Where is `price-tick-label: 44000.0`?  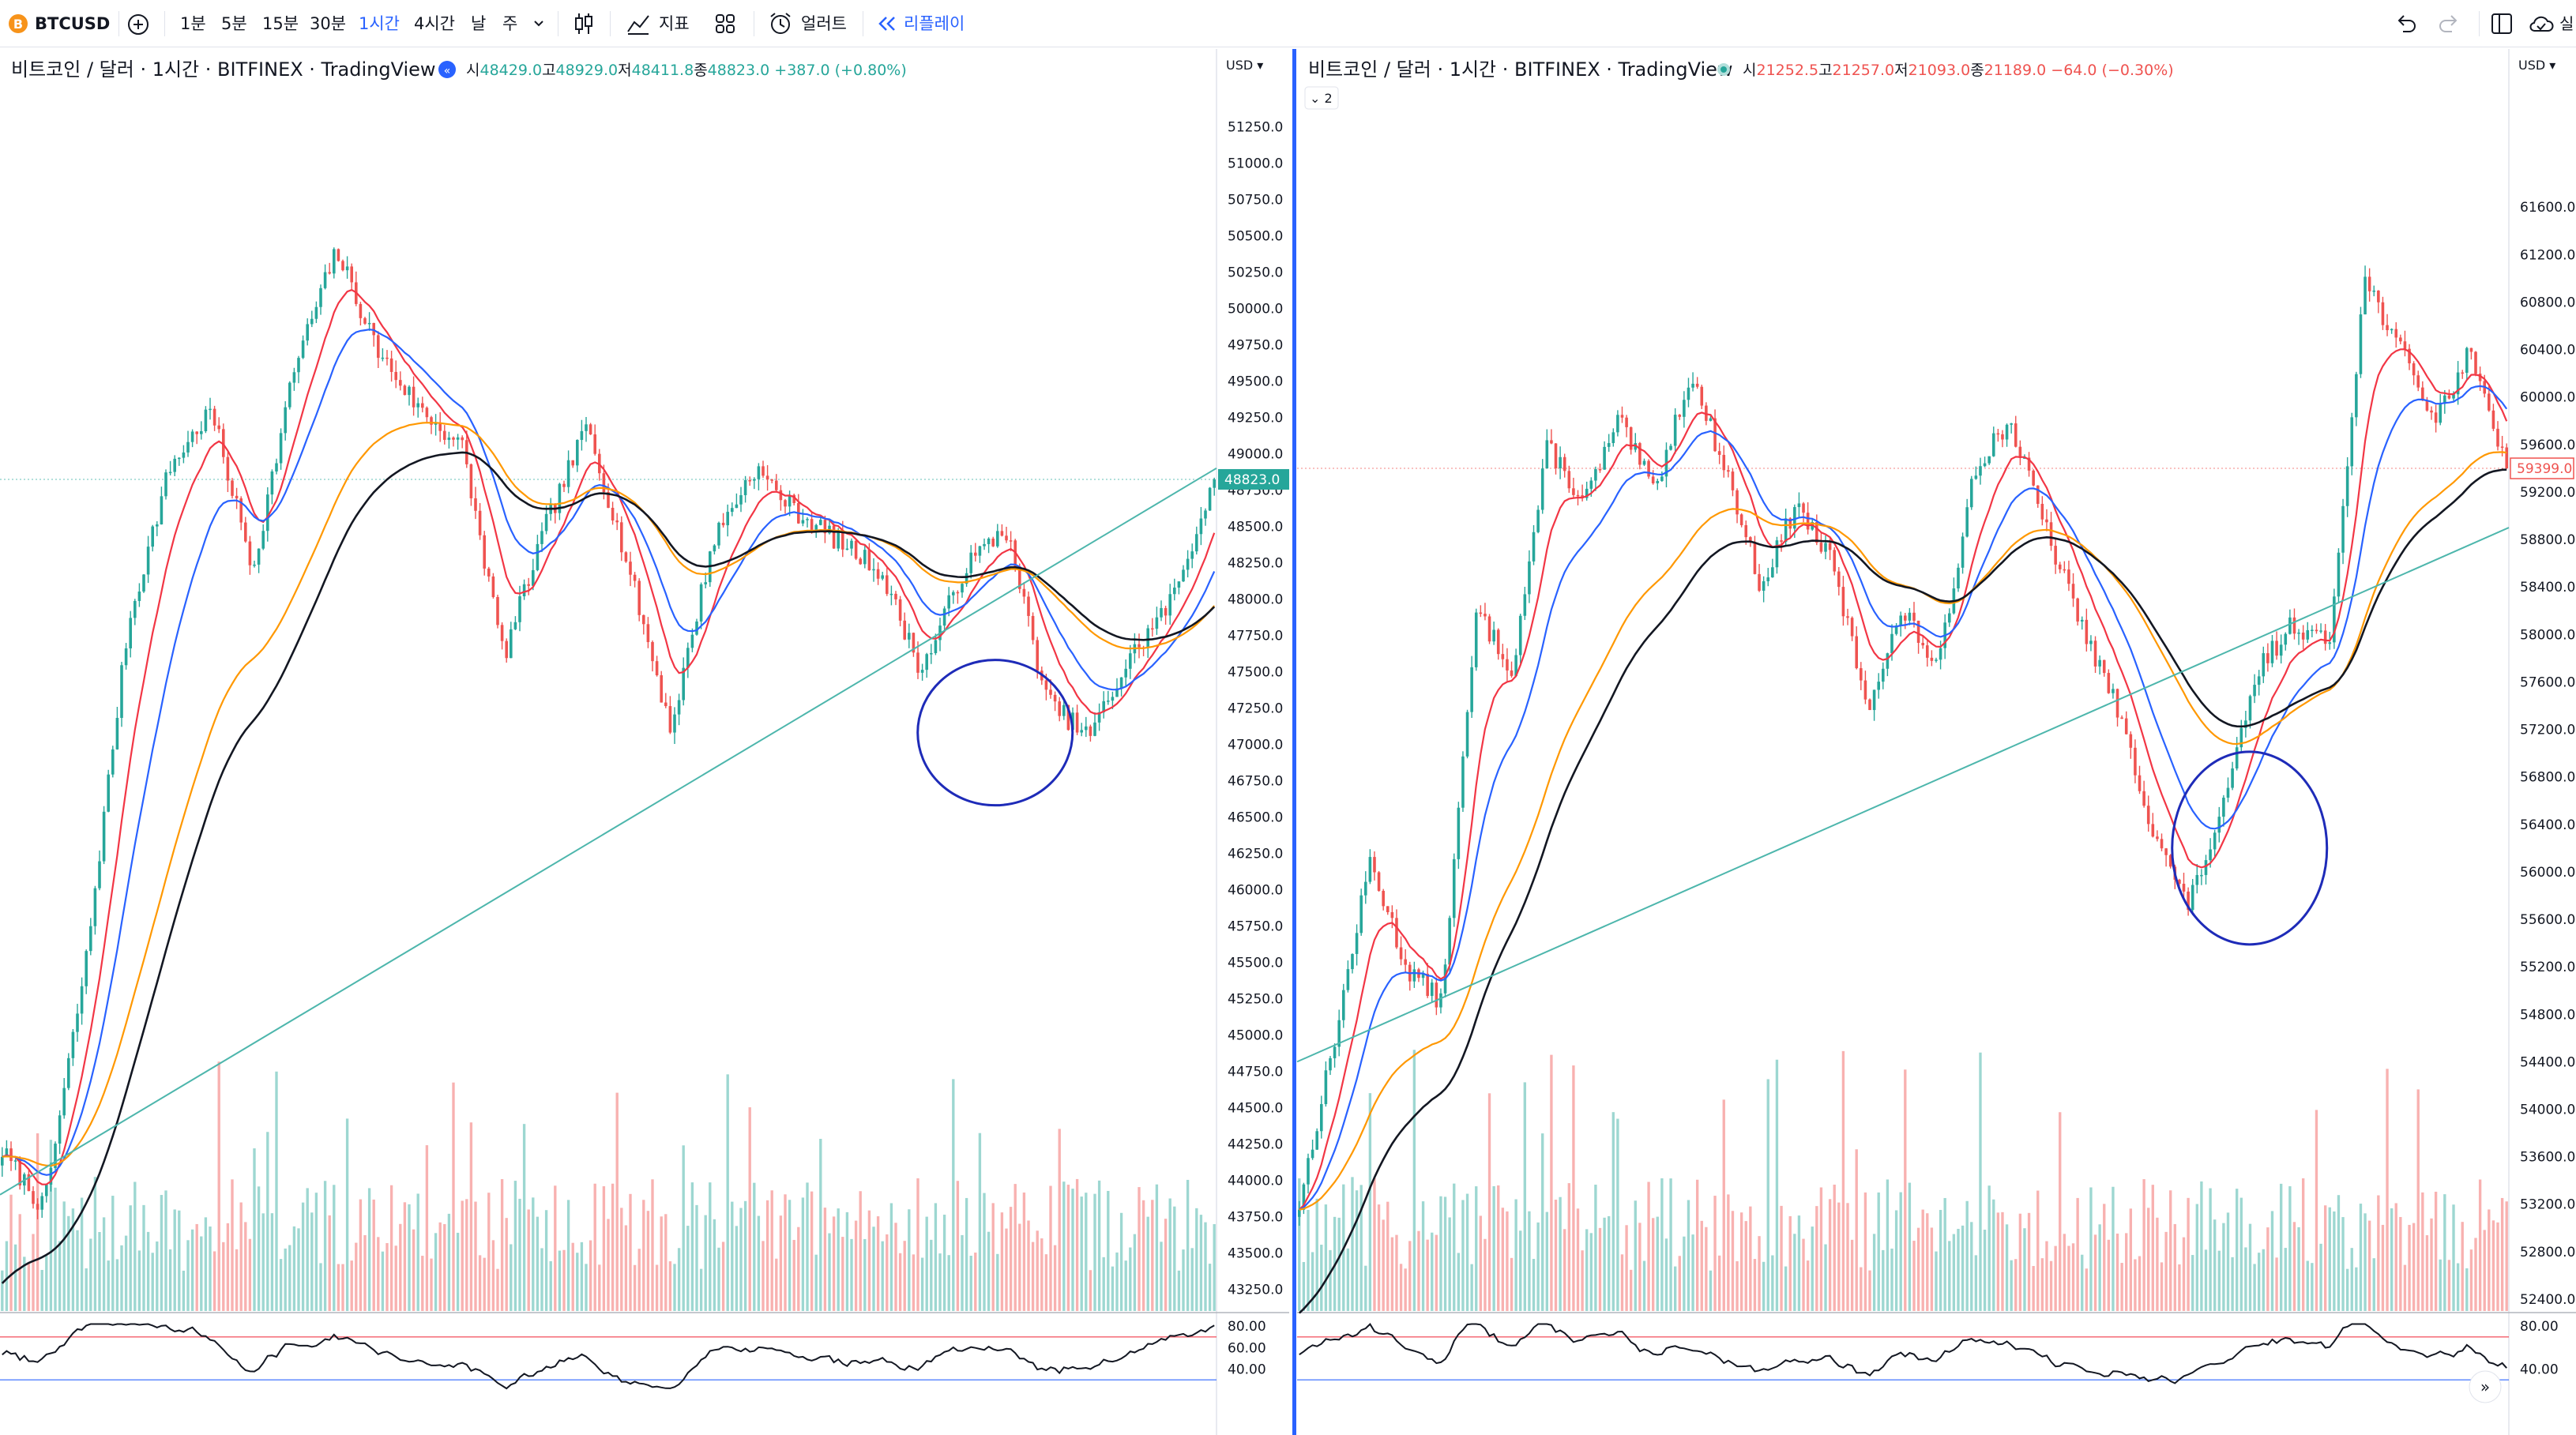 price-tick-label: 44000.0 is located at coordinates (1256, 1181).